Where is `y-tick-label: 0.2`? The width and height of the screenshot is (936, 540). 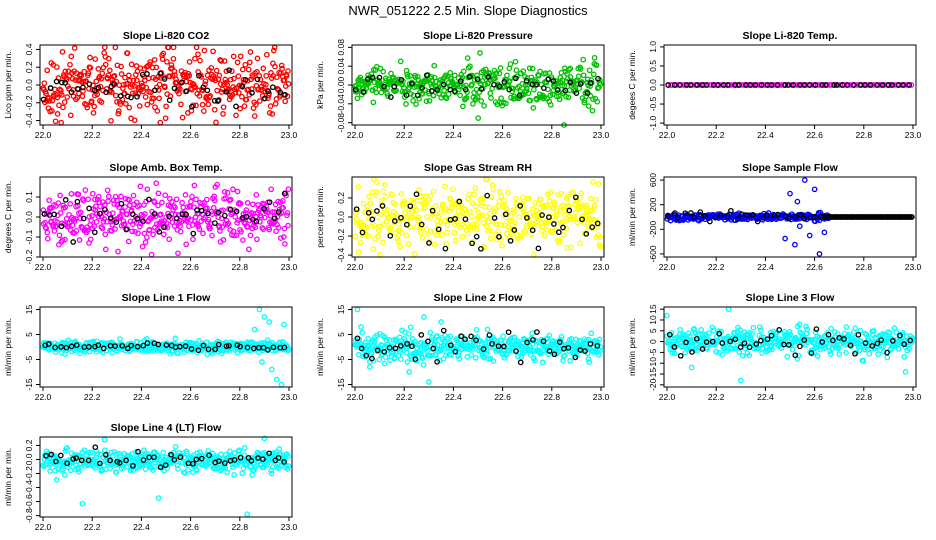 y-tick-label: 0.2 is located at coordinates (29, 67).